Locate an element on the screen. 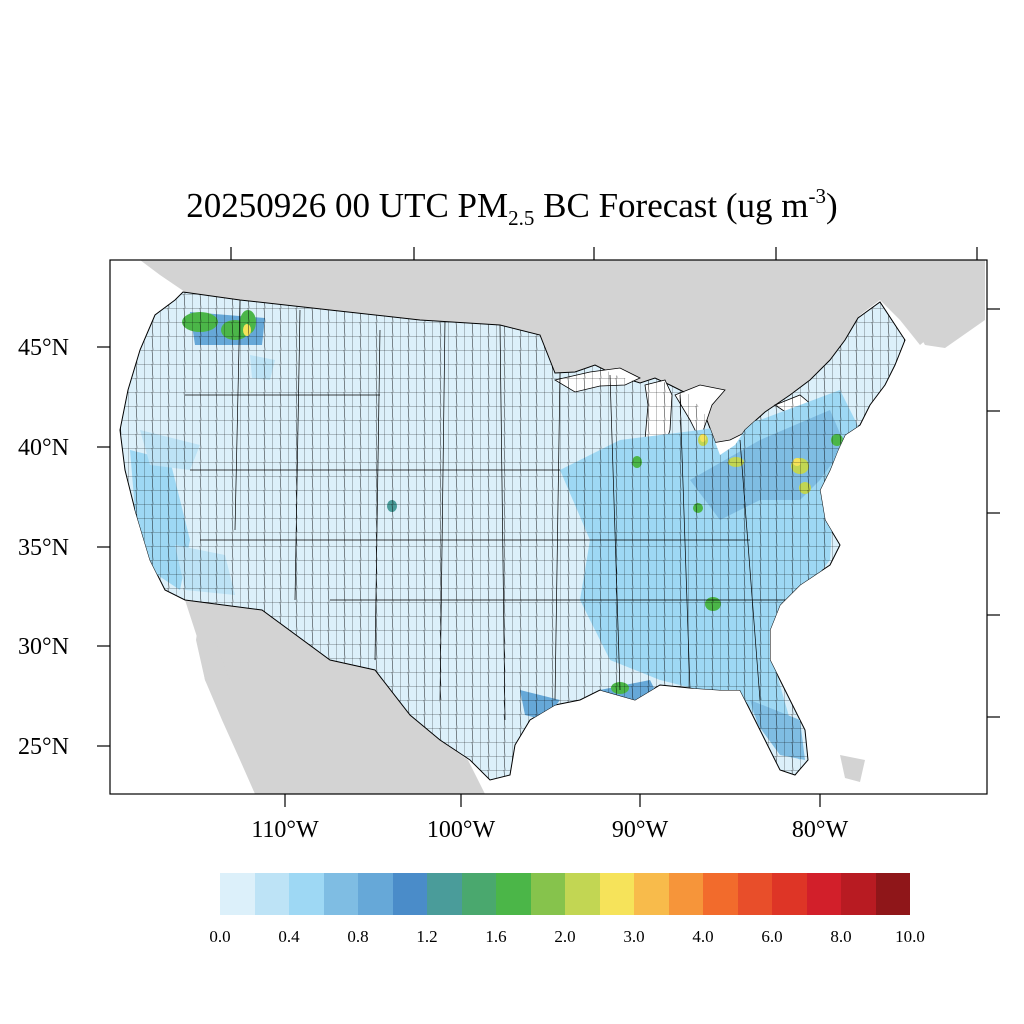 The width and height of the screenshot is (1024, 1024). colorbar-tick-label: 1.2 is located at coordinates (427, 936).